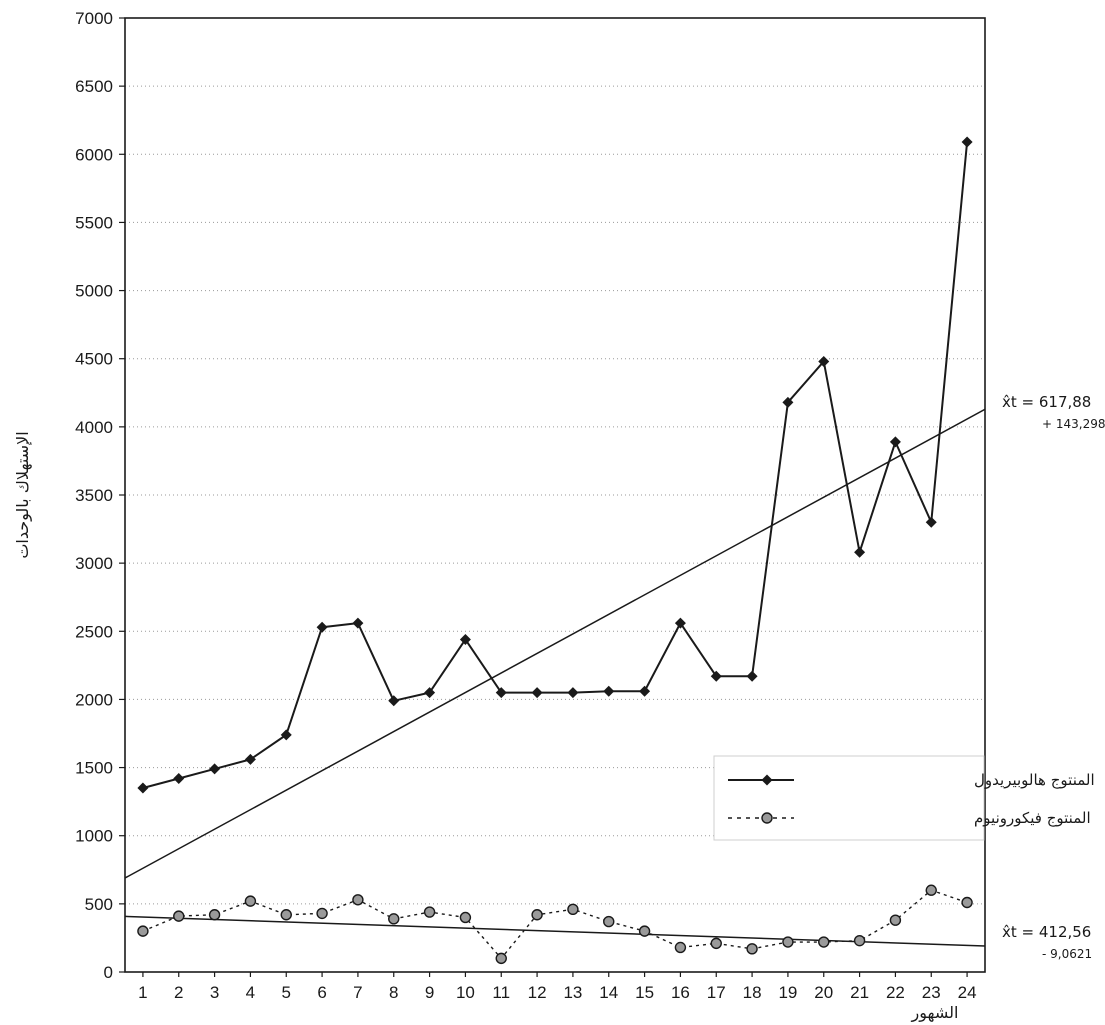  What do you see at coordinates (935, 1013) in the screenshot?
I see `x-axis-title: الشهور` at bounding box center [935, 1013].